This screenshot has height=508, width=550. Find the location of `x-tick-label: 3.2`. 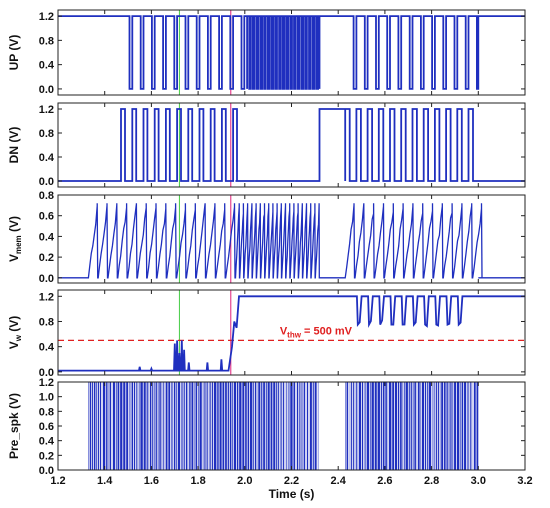

x-tick-label: 3.2 is located at coordinates (524, 481).